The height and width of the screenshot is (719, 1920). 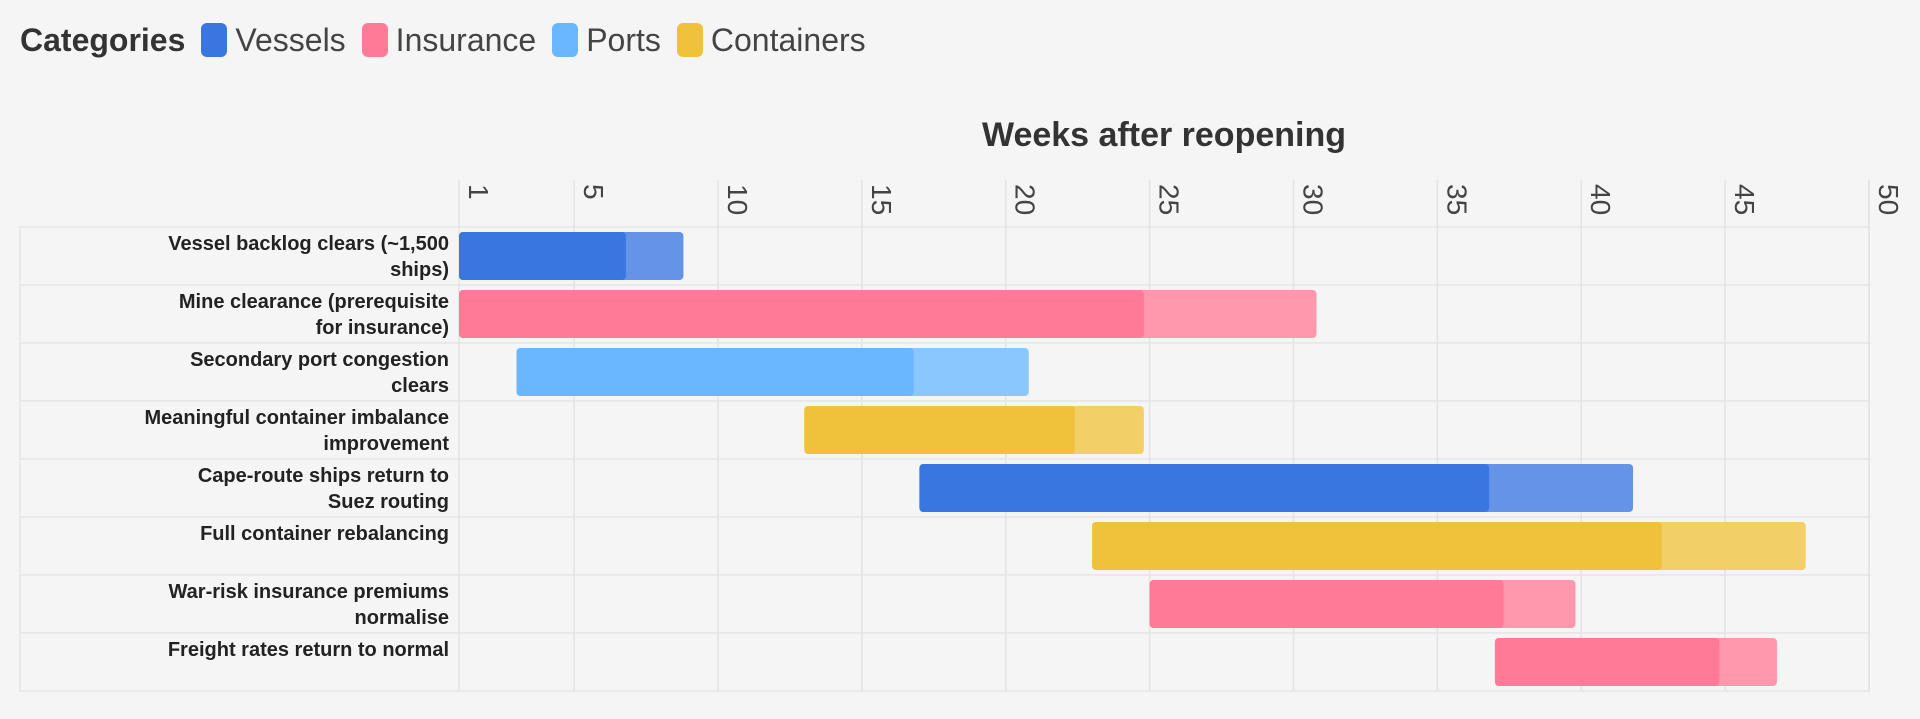 I want to click on legend-swatch-insurance, so click(x=374, y=40).